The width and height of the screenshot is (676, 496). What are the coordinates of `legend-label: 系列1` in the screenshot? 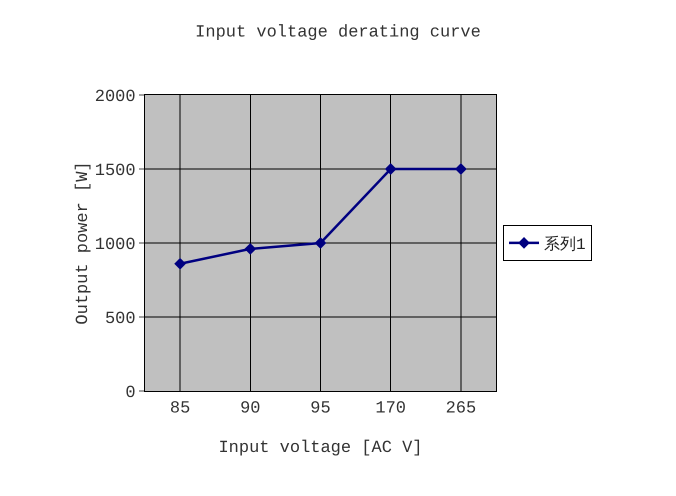 It's located at (565, 244).